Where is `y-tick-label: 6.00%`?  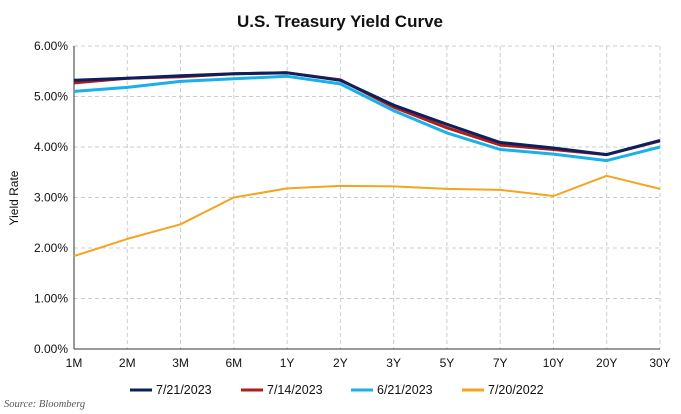 y-tick-label: 6.00% is located at coordinates (51, 46).